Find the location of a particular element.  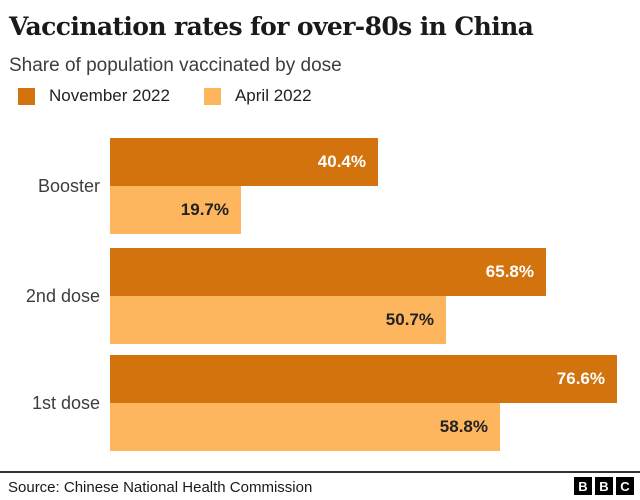

legend-item-april-2022: April 2022 is located at coordinates (257, 96).